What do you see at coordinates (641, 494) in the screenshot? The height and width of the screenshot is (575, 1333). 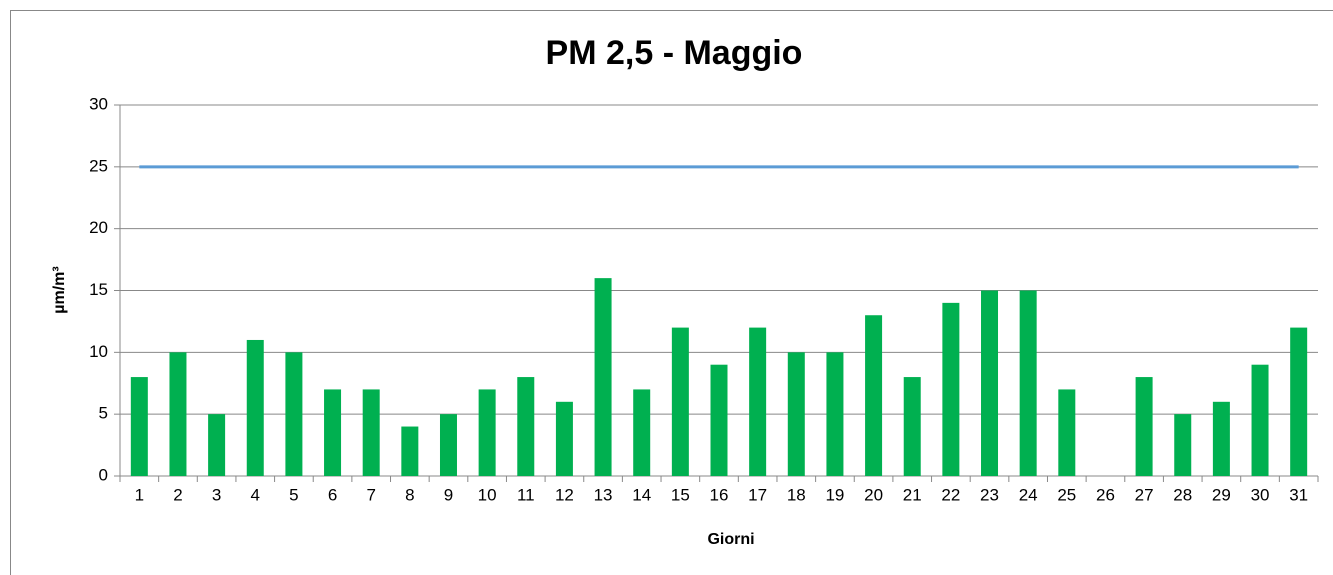 I see `x-tick-label: 14` at bounding box center [641, 494].